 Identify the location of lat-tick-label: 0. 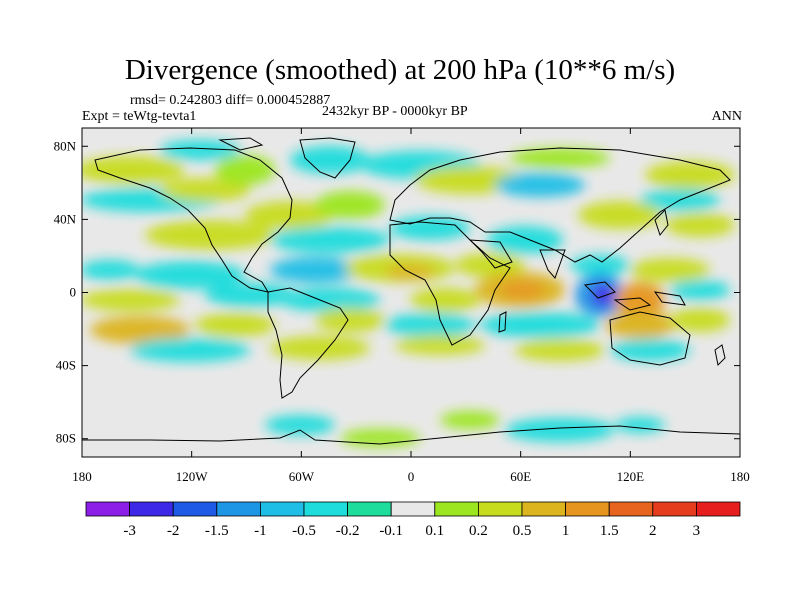
(73, 292).